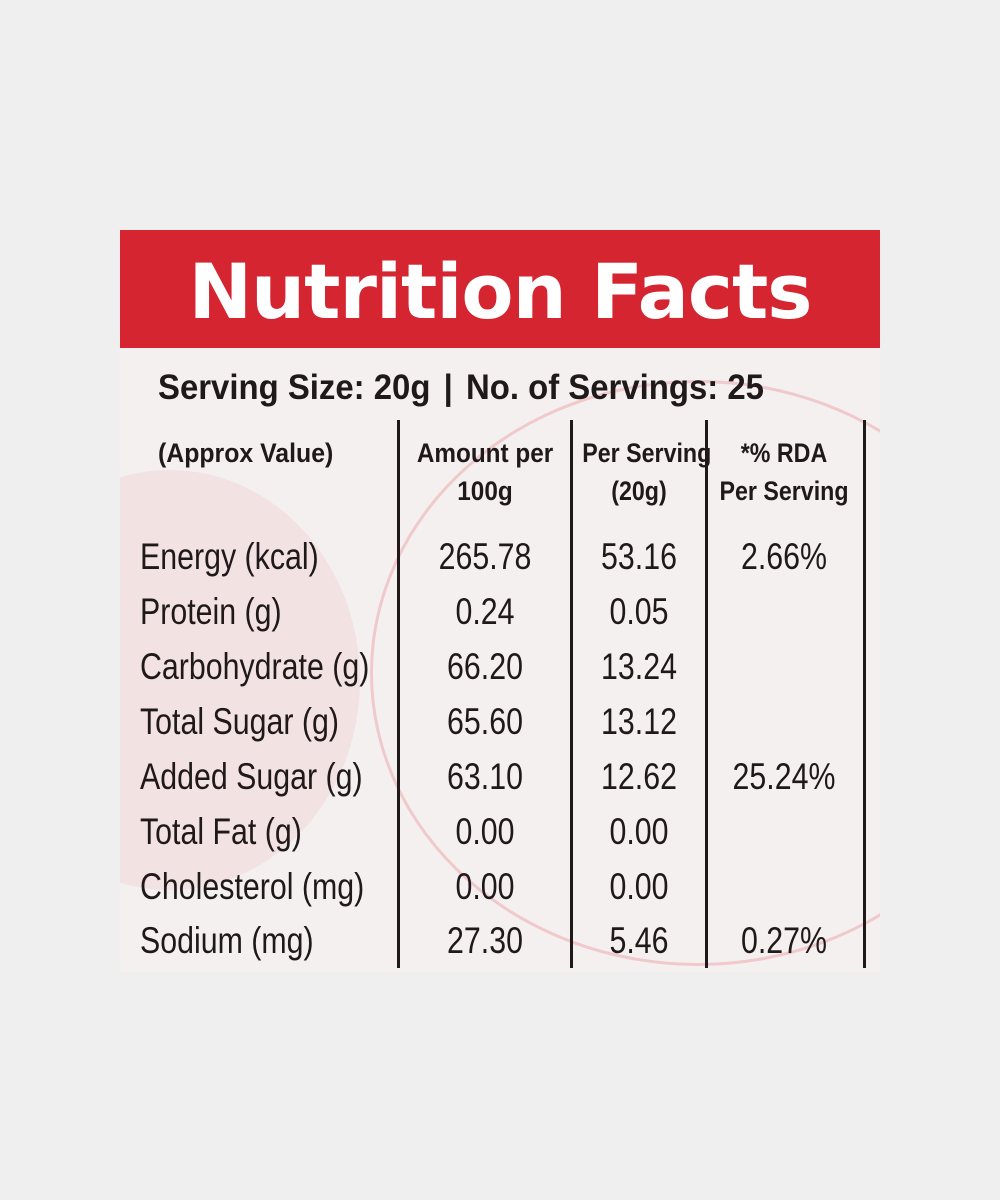 The width and height of the screenshot is (1000, 1200). Describe the element at coordinates (639, 491) in the screenshot. I see `header-per-serving-line2: (20g)` at that location.